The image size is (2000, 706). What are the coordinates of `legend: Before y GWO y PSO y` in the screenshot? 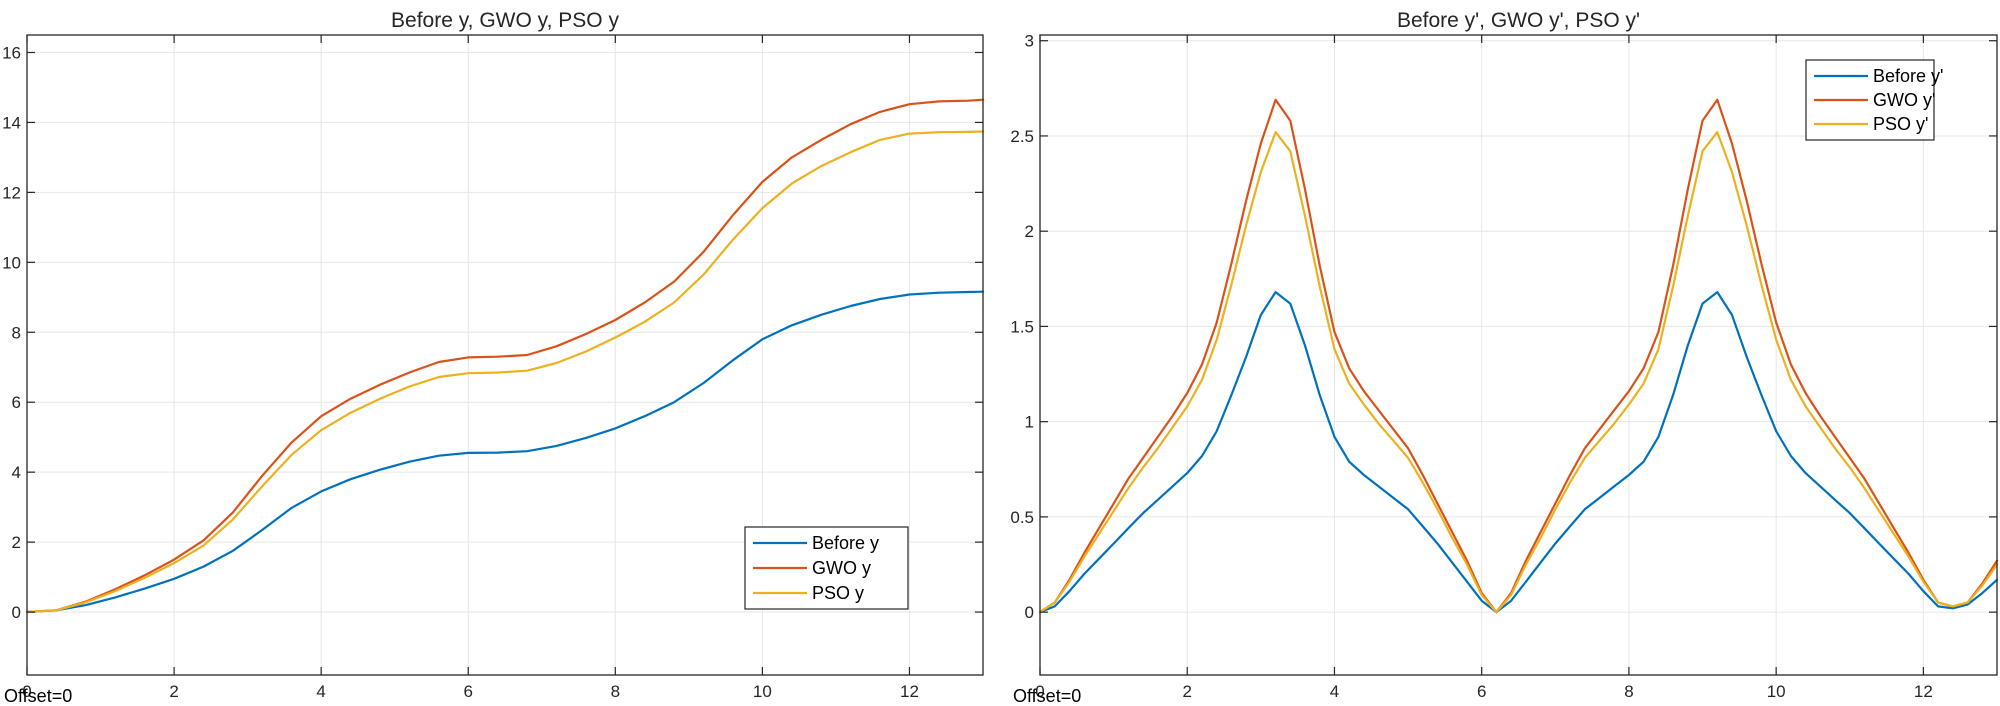 It's located at (826, 568).